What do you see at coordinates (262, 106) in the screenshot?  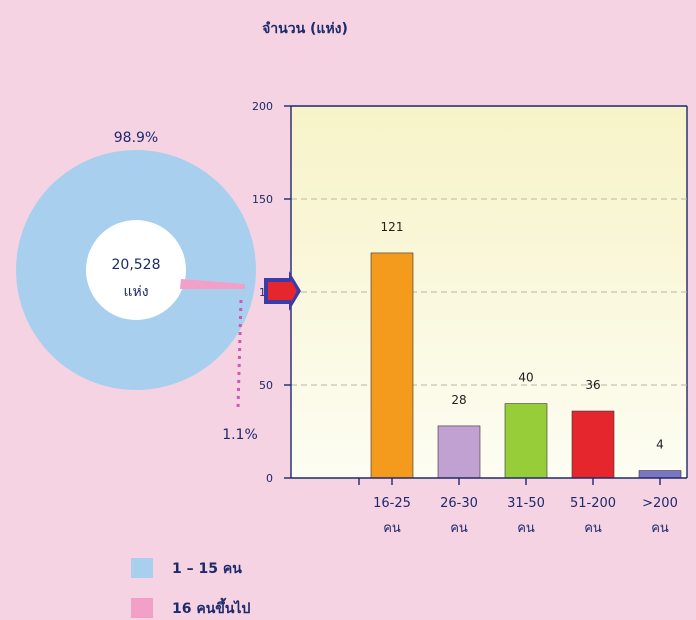 I see `y-tick-label: 200` at bounding box center [262, 106].